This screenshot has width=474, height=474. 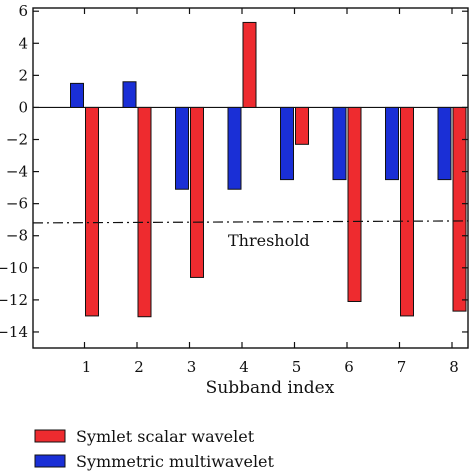 What do you see at coordinates (17, 172) in the screenshot?
I see `y-tick-label: −4` at bounding box center [17, 172].